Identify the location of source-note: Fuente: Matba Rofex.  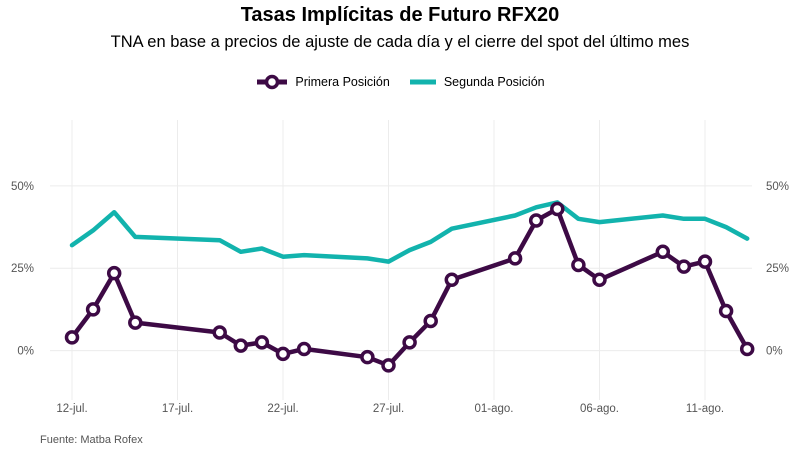
(91, 440).